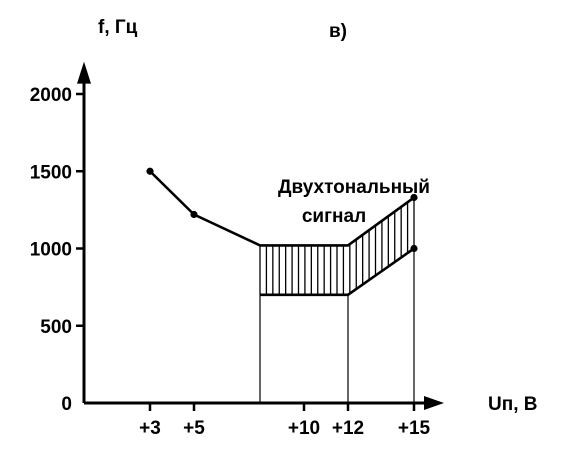 The width and height of the screenshot is (571, 450). Describe the element at coordinates (337, 300) in the screenshot. I see `two-tone-band` at that location.